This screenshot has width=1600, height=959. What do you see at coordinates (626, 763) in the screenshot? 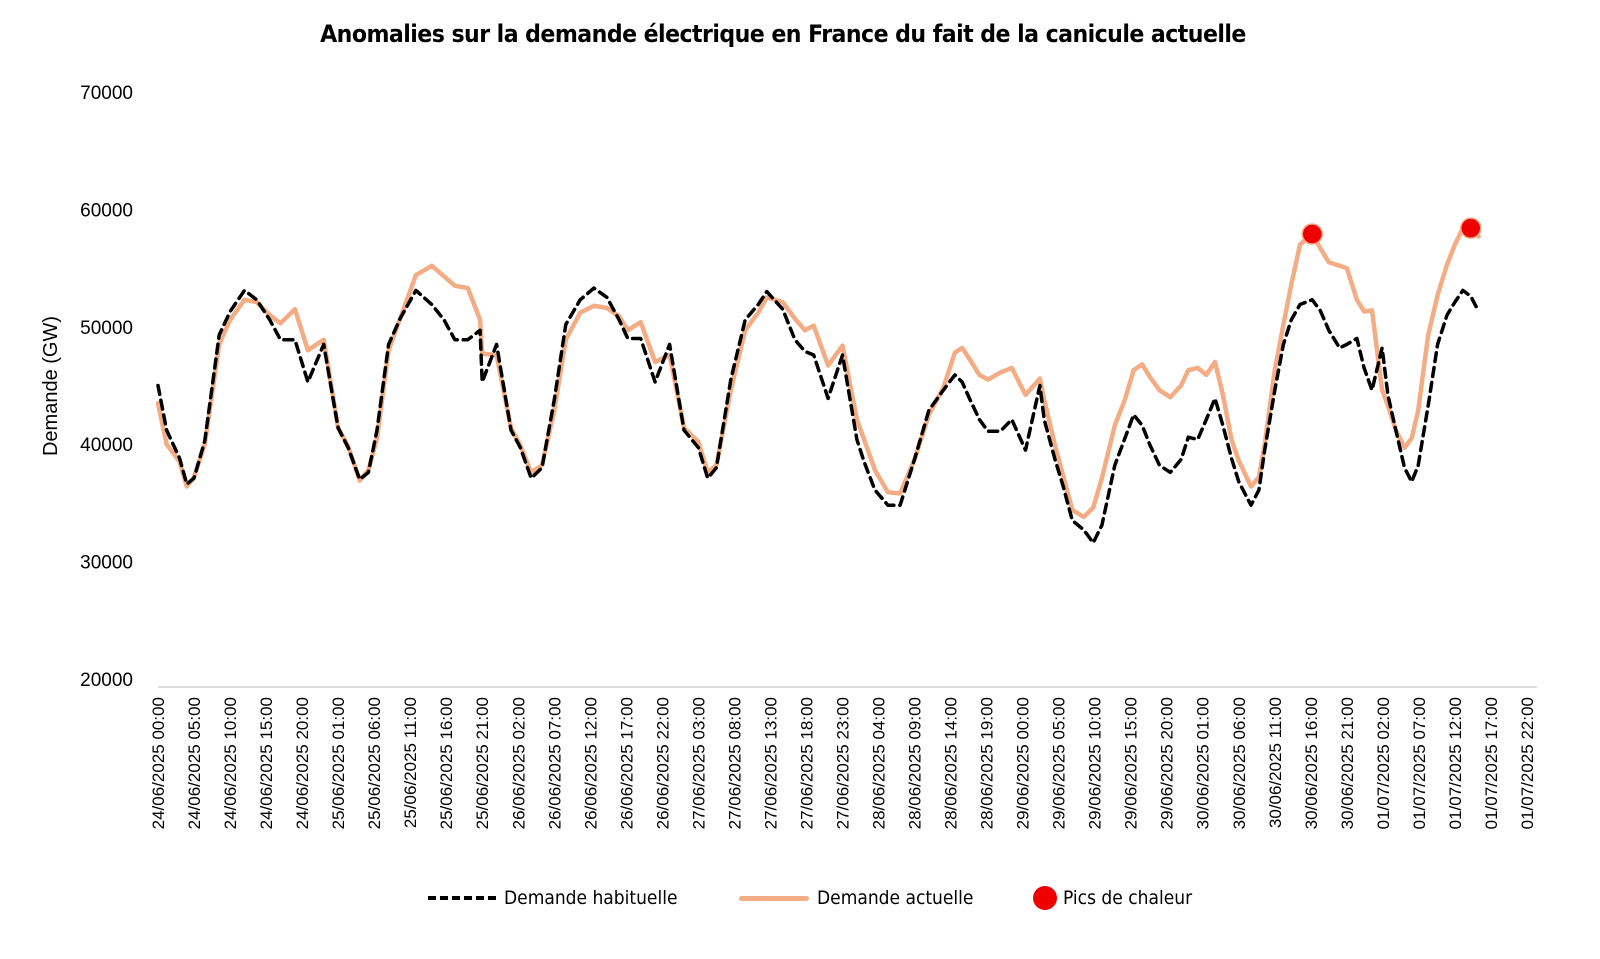
I see `x-tick-label: 26/06/2025 17:00` at bounding box center [626, 763].